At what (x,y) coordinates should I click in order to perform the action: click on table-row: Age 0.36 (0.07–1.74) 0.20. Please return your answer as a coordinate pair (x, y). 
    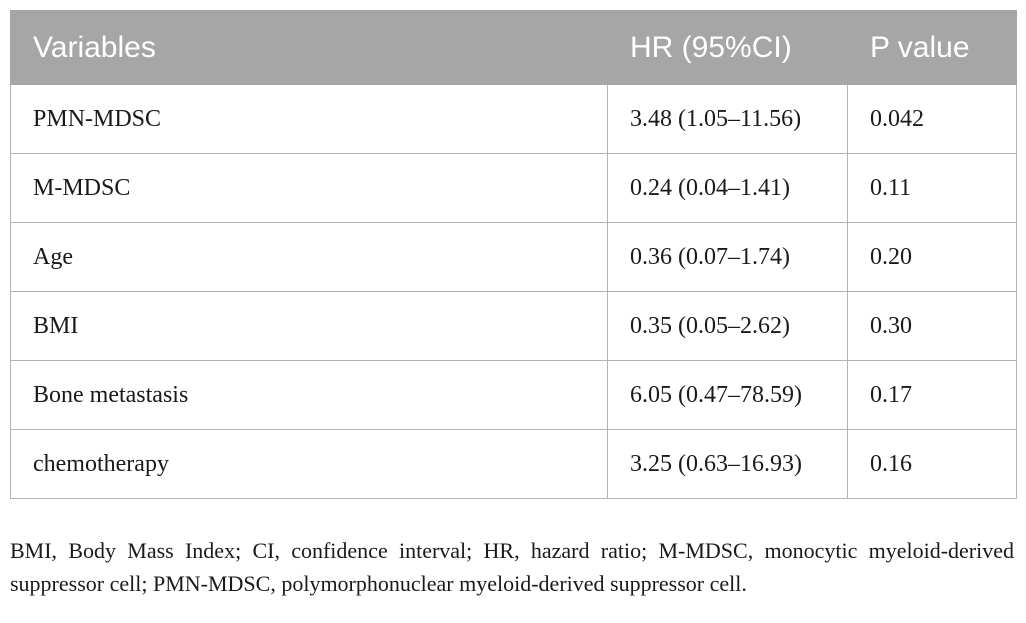
    Looking at the image, I should click on (513, 257).